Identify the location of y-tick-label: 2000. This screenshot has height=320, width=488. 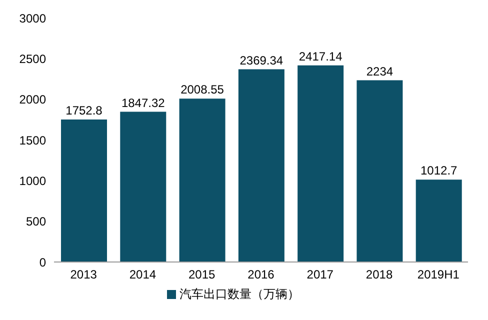
(32, 99).